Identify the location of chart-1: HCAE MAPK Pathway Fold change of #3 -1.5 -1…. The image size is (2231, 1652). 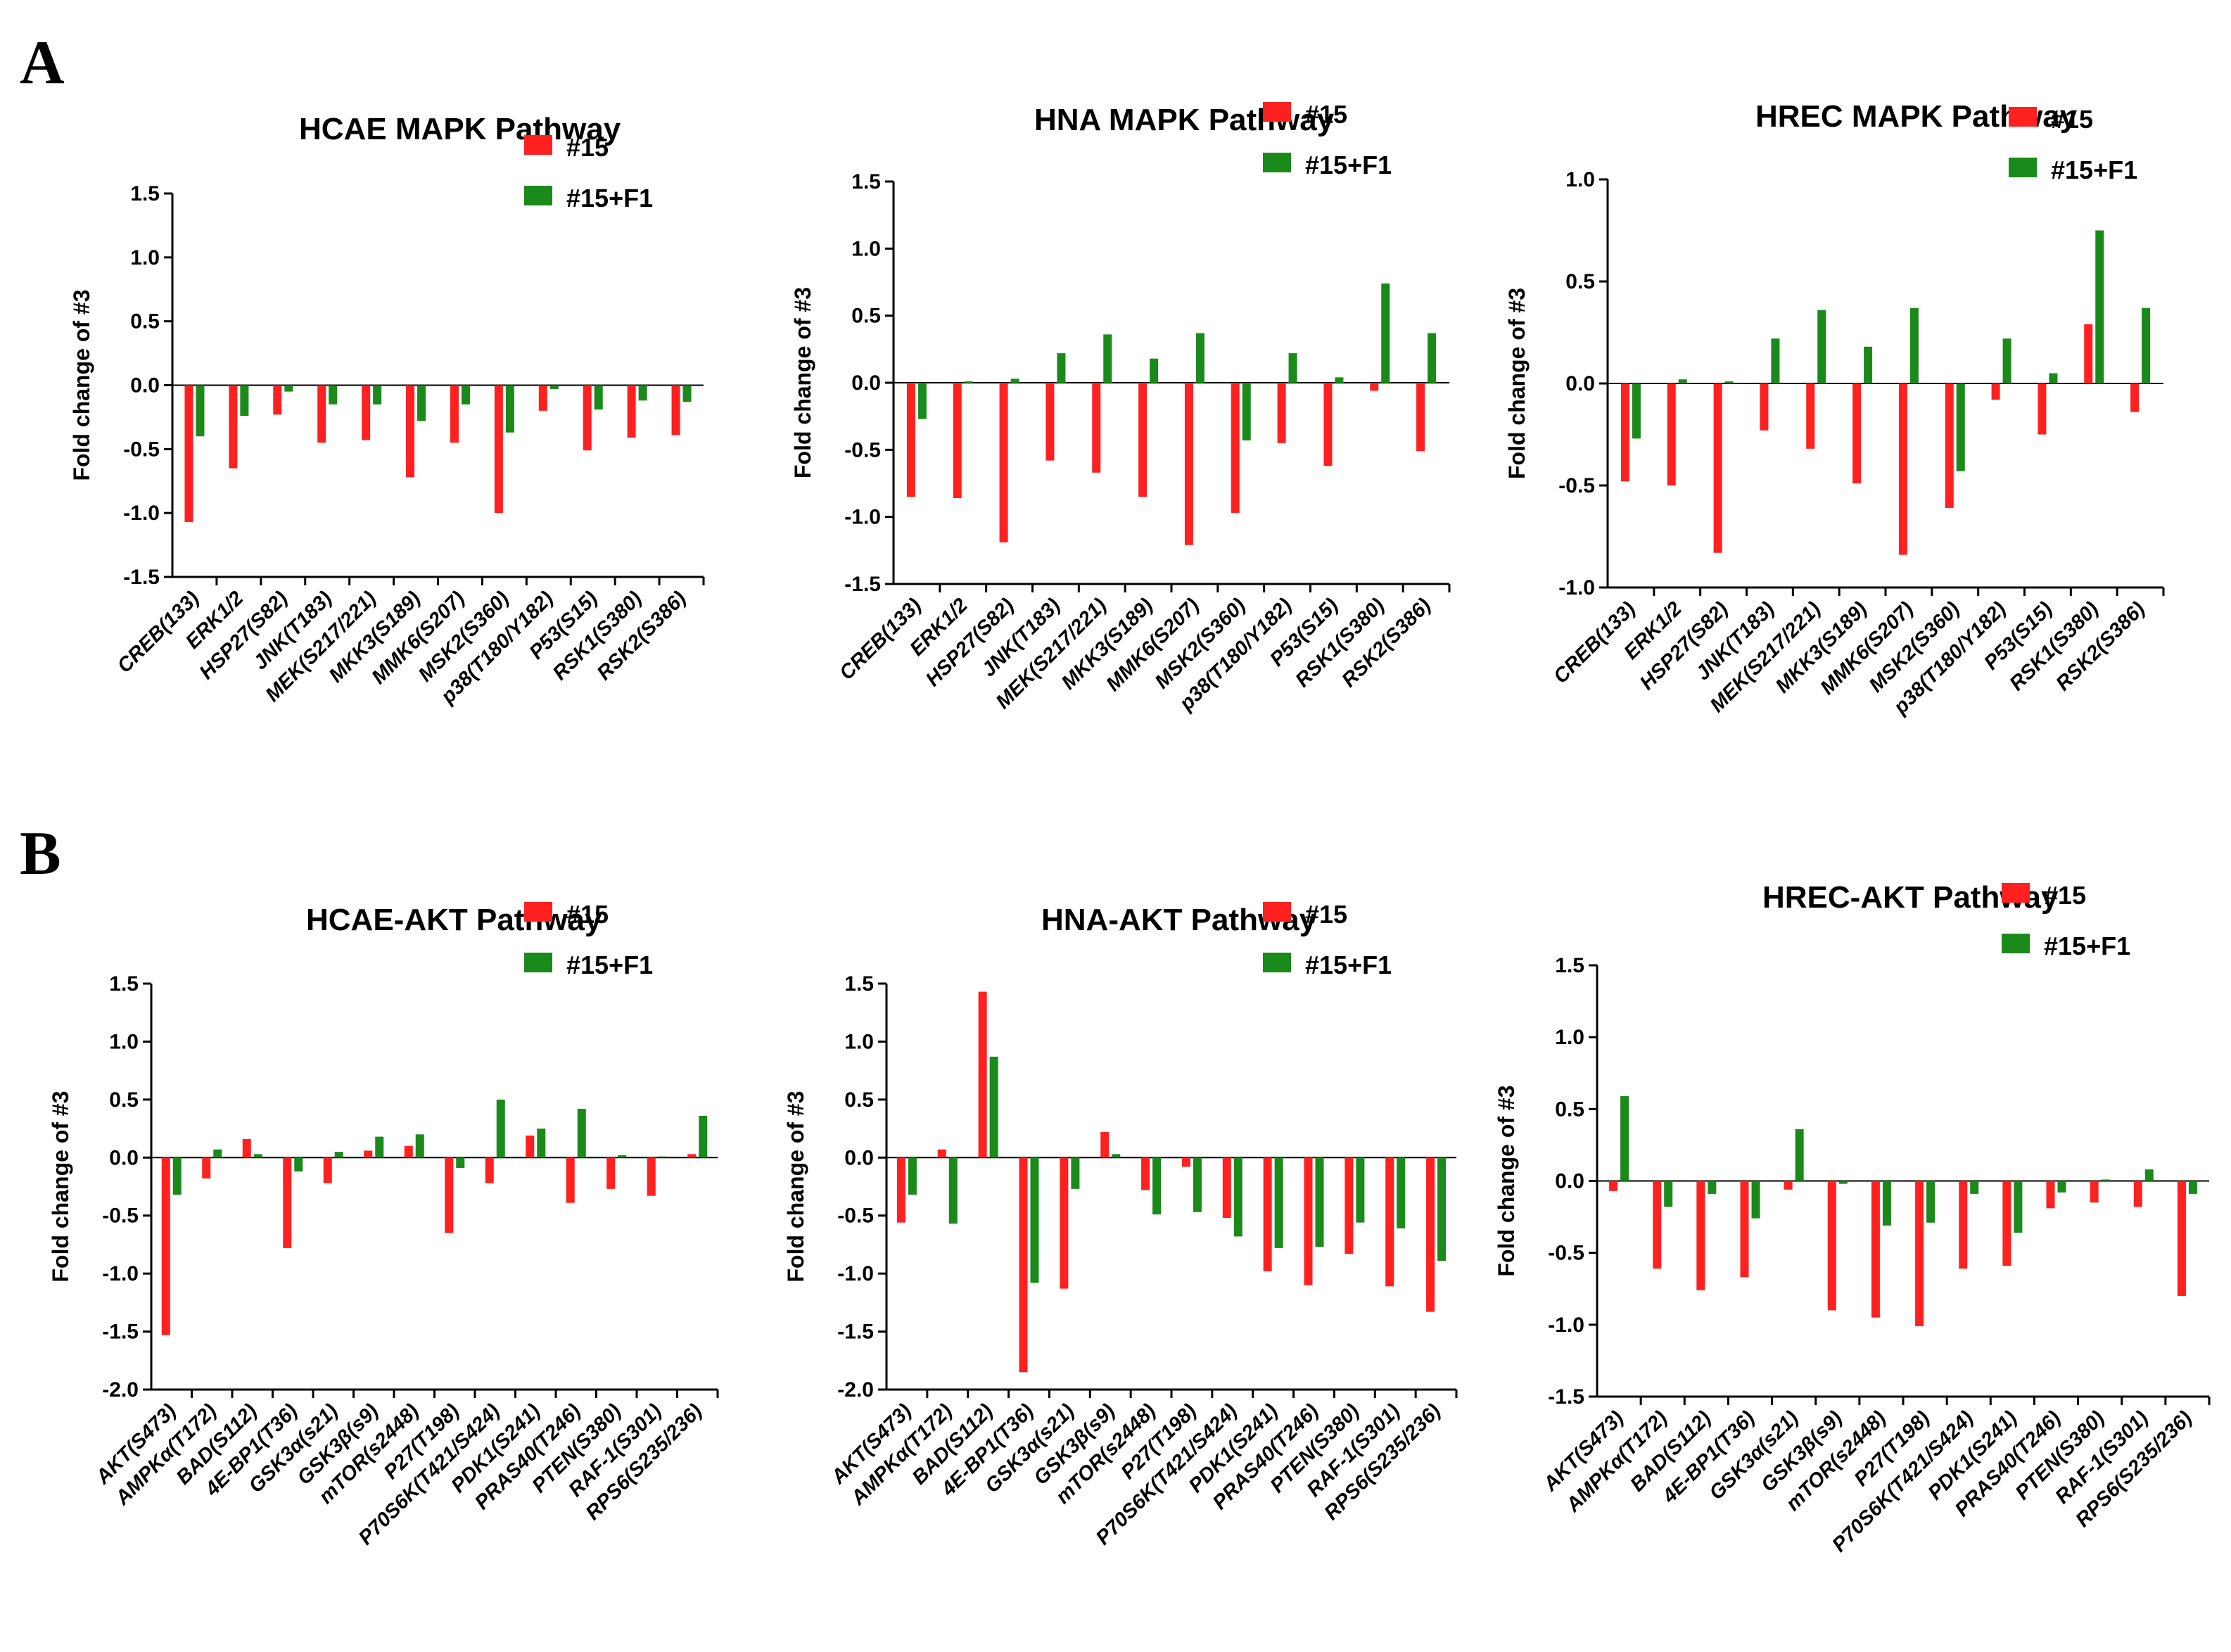
(387, 410).